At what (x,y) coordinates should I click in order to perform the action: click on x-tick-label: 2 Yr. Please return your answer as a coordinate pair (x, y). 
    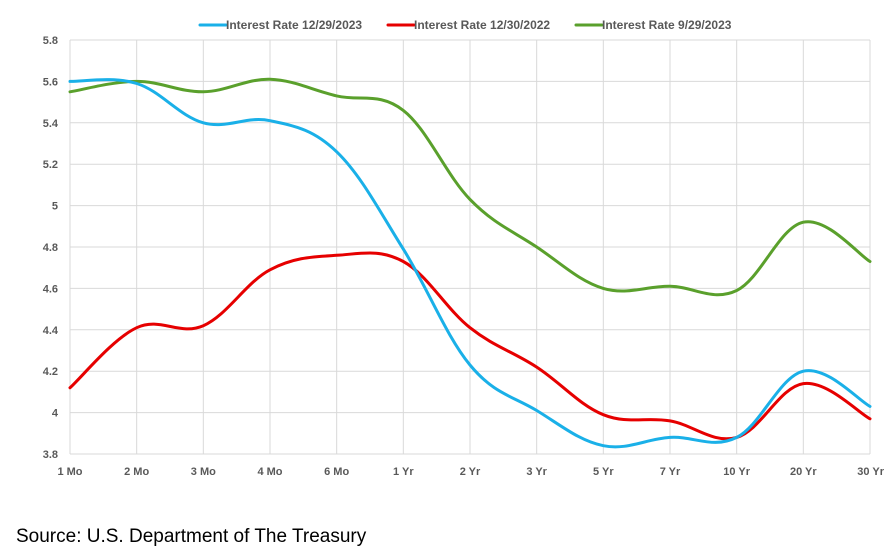
    Looking at the image, I should click on (470, 472).